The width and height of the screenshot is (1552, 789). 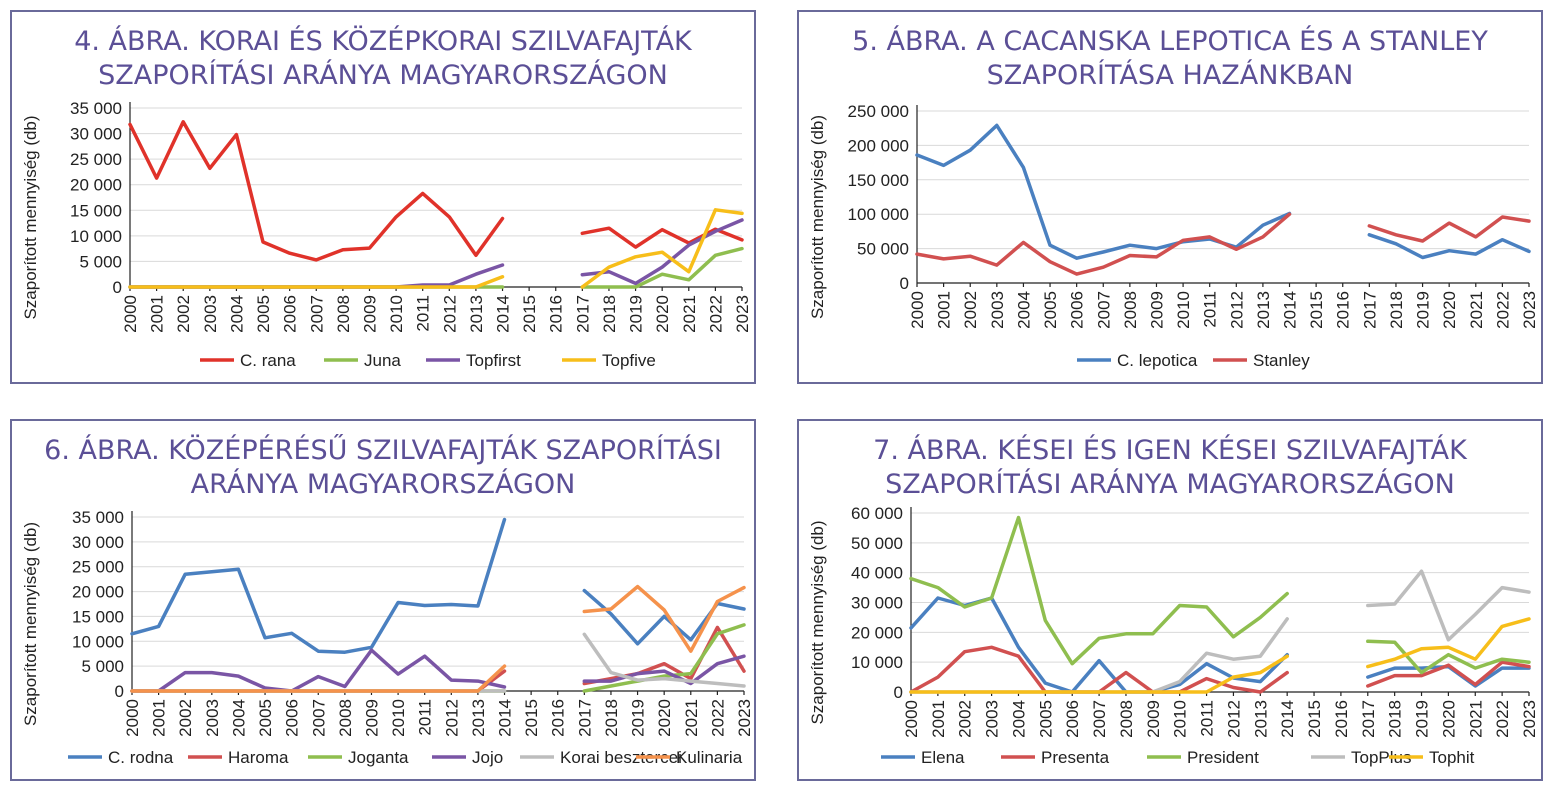 What do you see at coordinates (1157, 360) in the screenshot?
I see `legend-label: C. lepotica` at bounding box center [1157, 360].